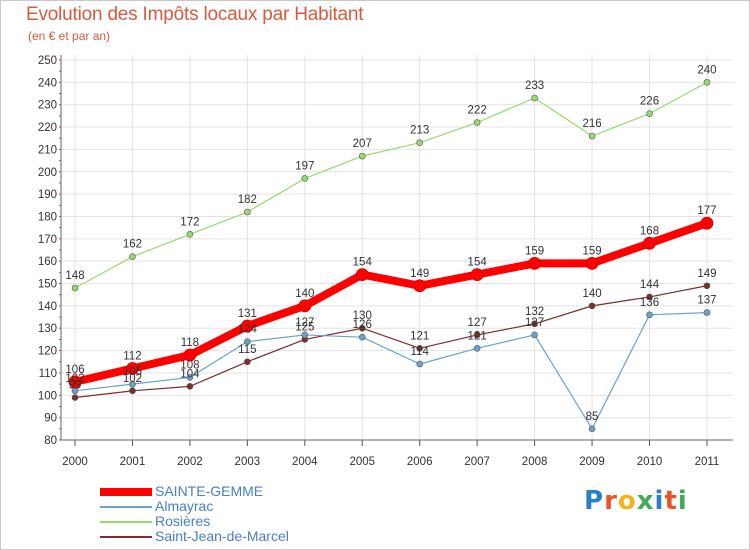  Describe the element at coordinates (592, 462) in the screenshot. I see `x-tick-label: 2009` at that location.